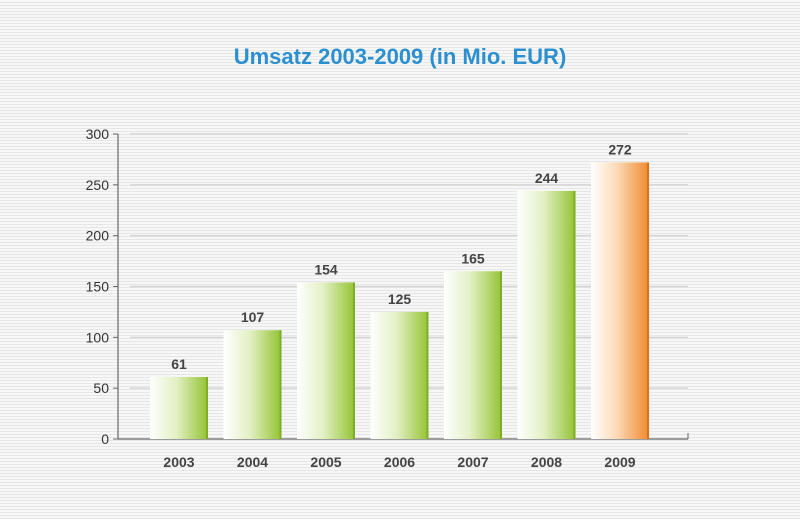 This screenshot has height=519, width=800. I want to click on y-tick-label: 0, so click(105, 439).